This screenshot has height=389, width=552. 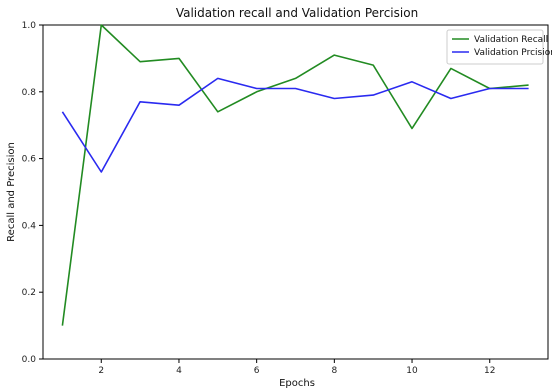 I want to click on y-tick-label: 0.0, so click(x=29, y=360).